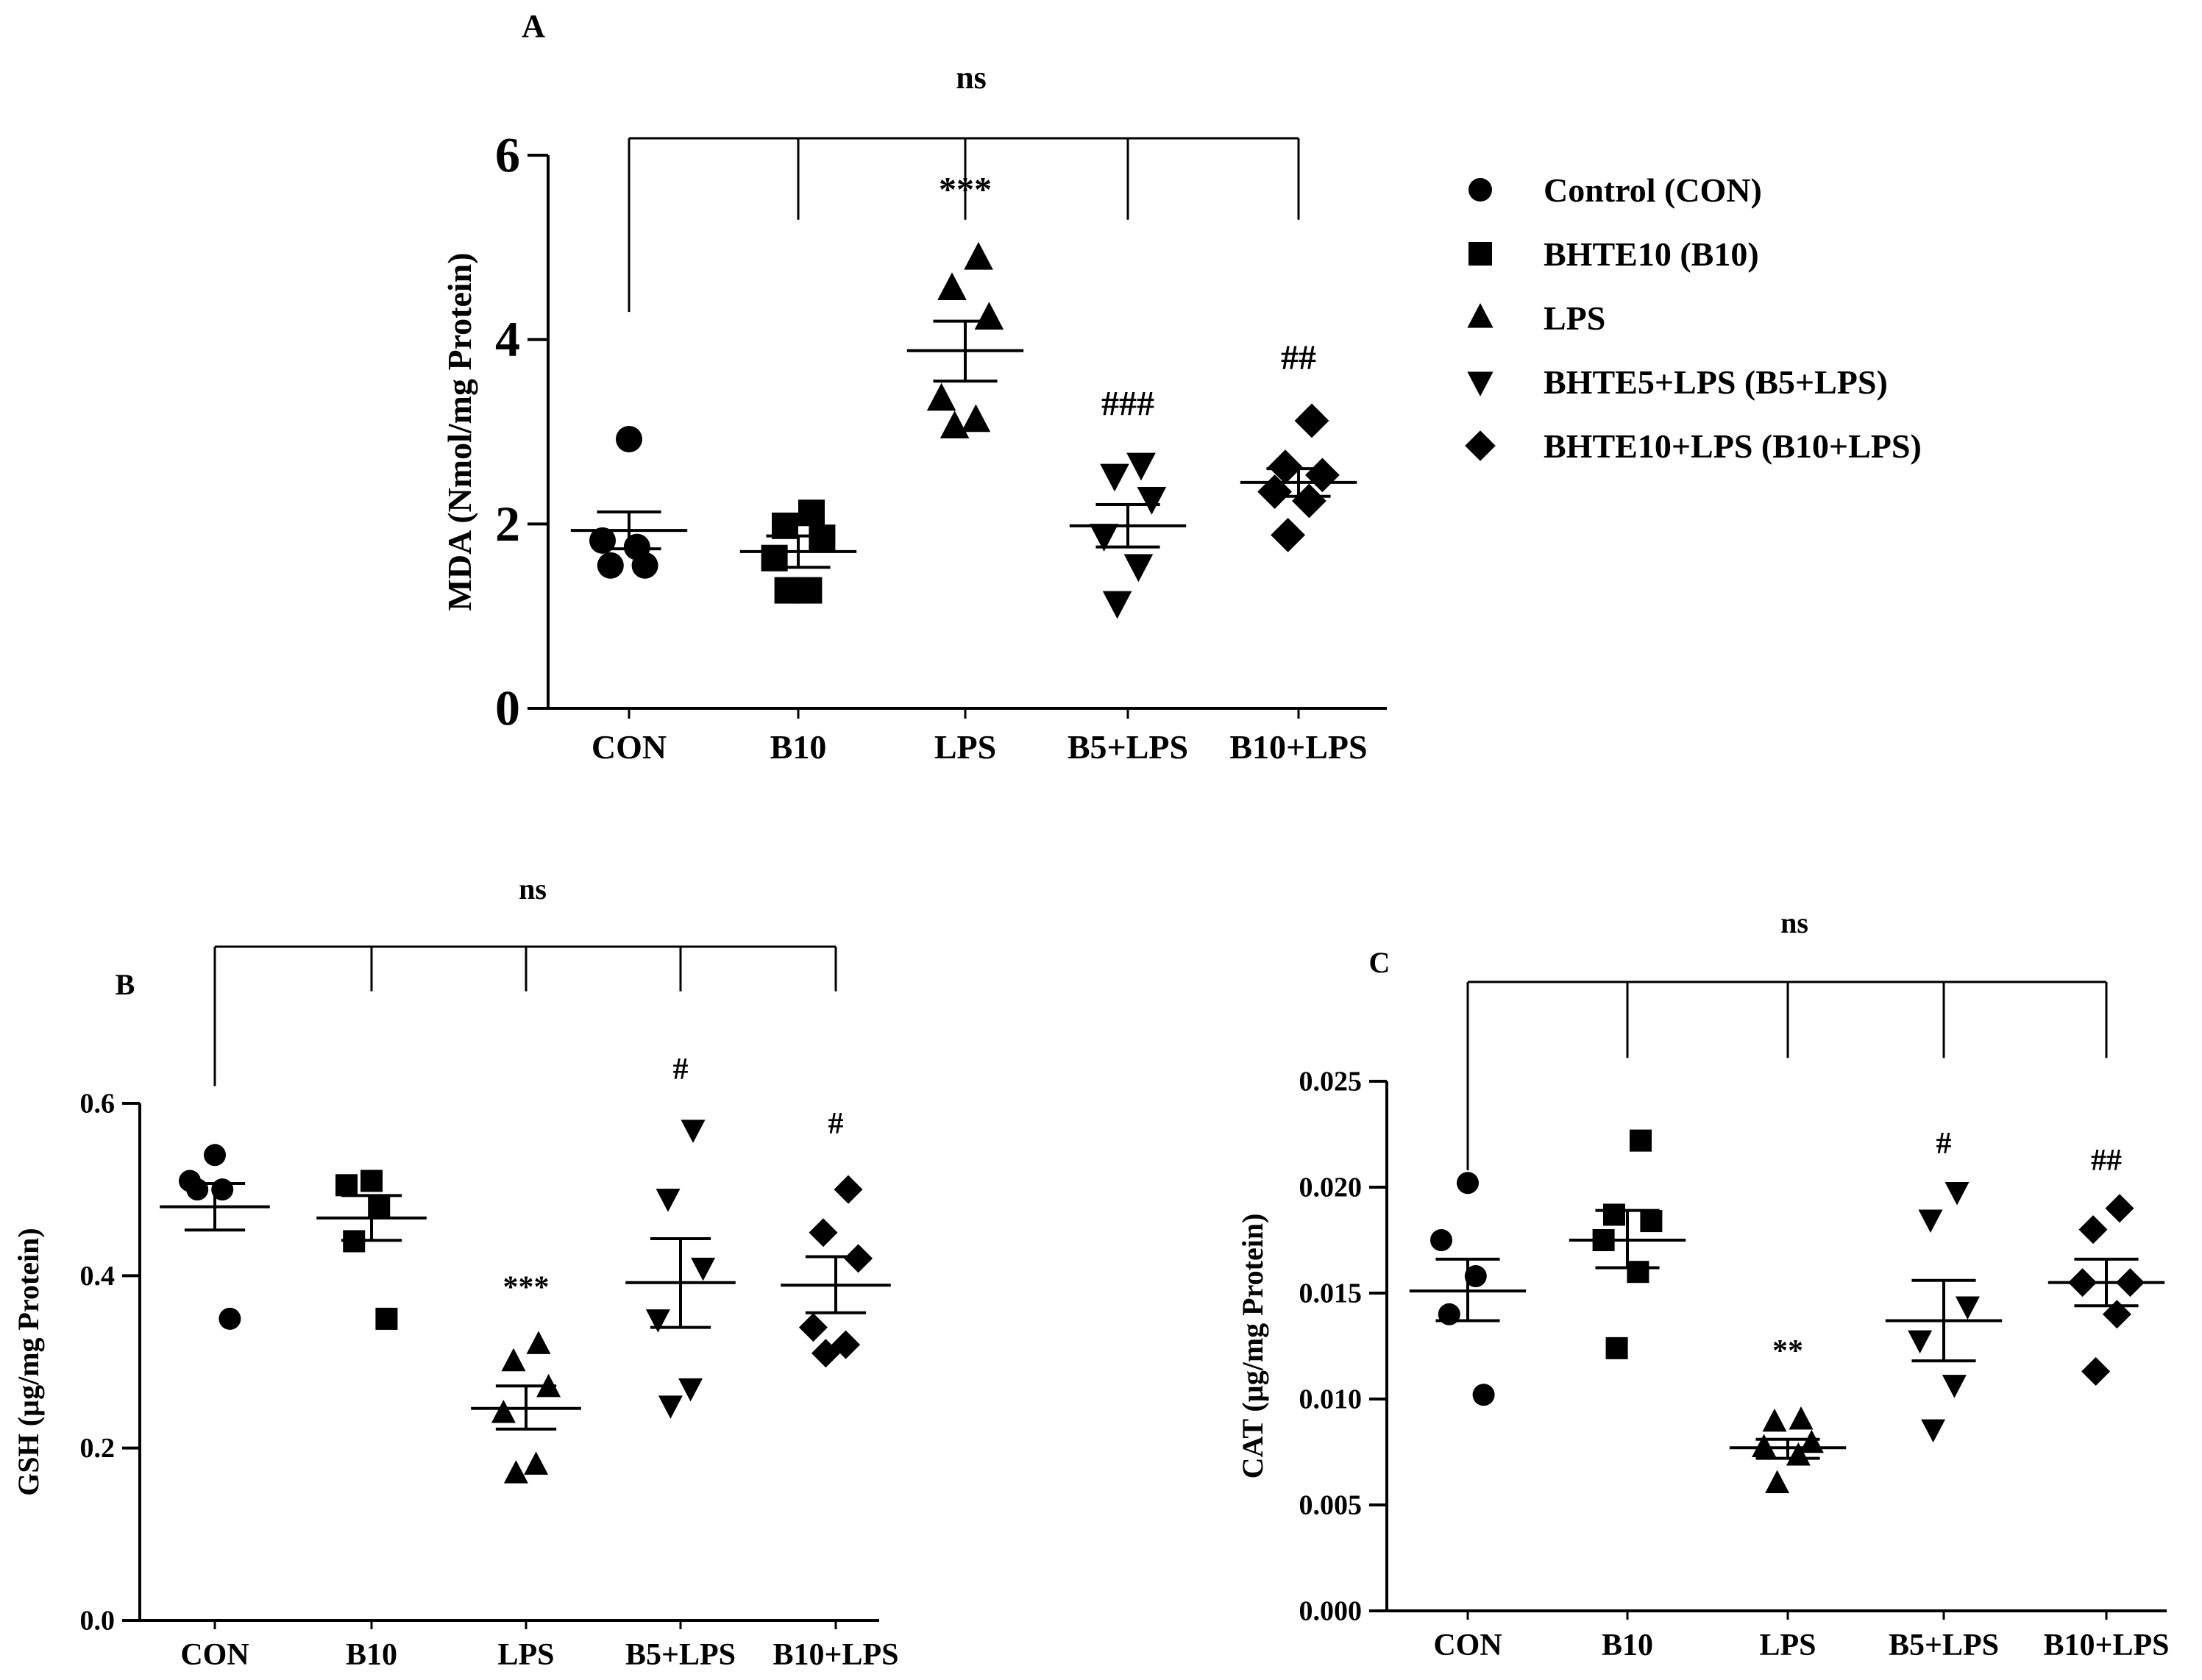  What do you see at coordinates (98, 1621) in the screenshot?
I see `y-tick-label: 0.0` at bounding box center [98, 1621].